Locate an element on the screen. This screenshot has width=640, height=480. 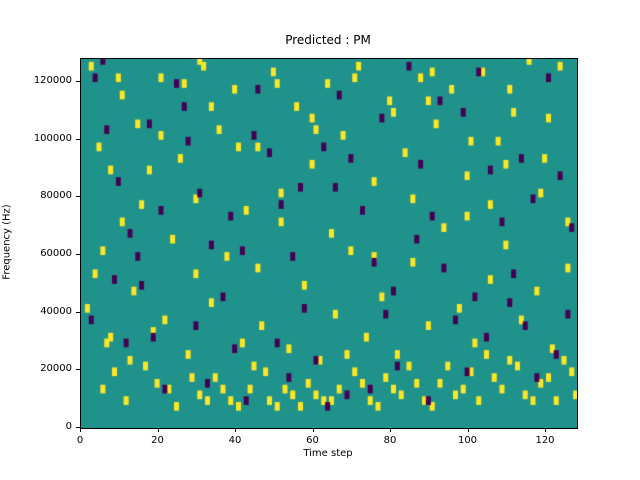
y-tick-label: 0 is located at coordinates (68, 426).